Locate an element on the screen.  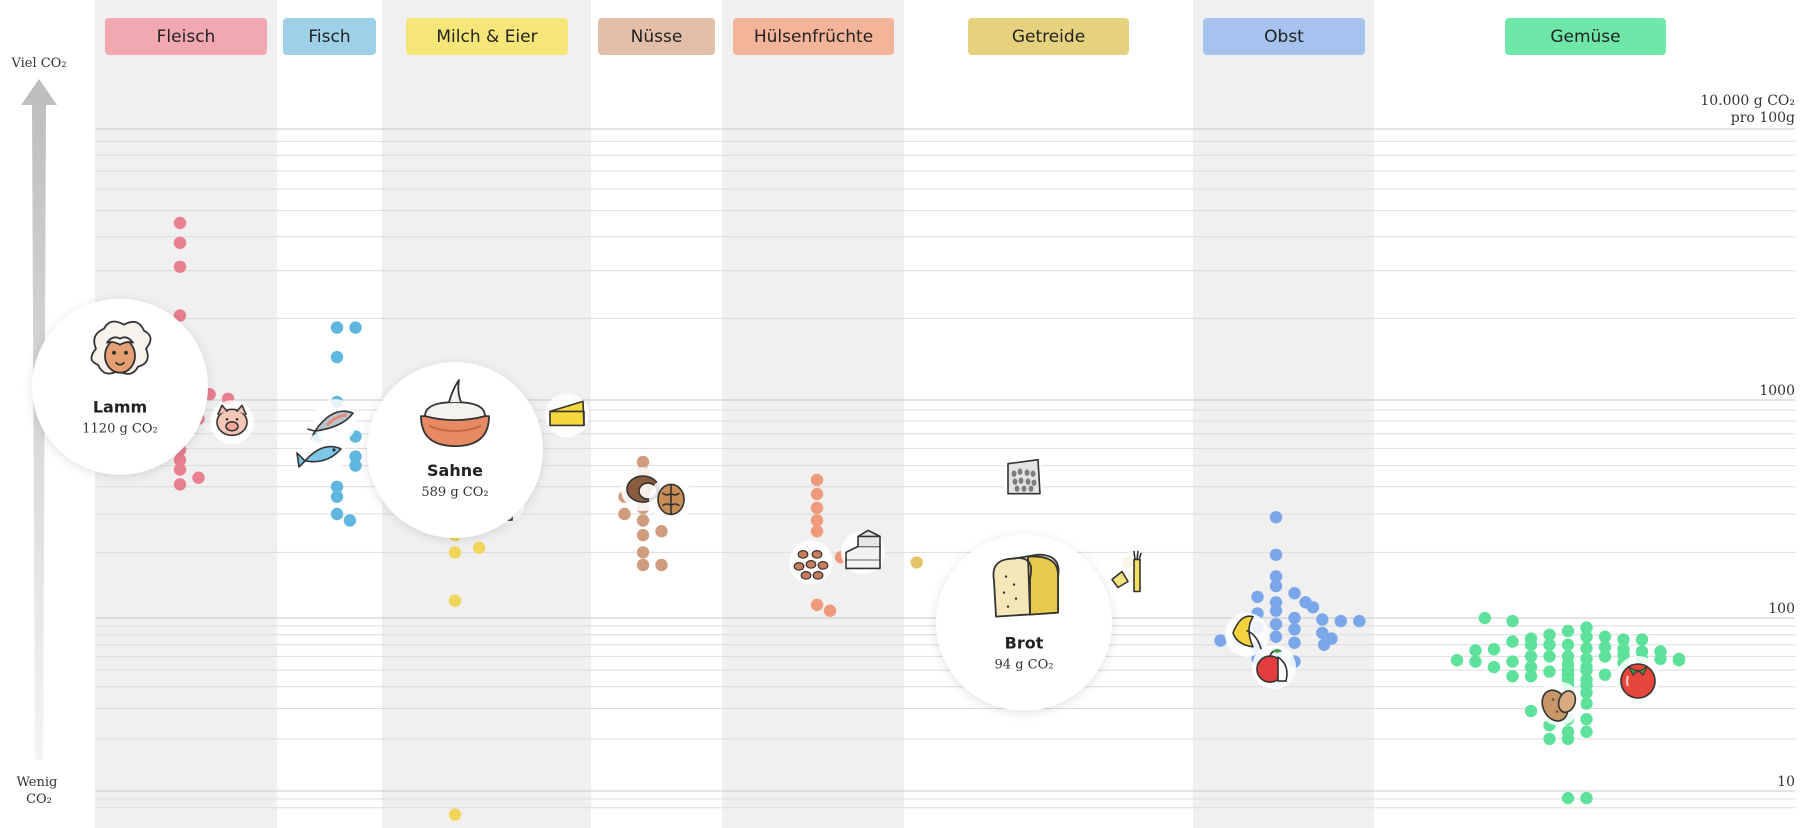
potato-icon is located at coordinates (1559, 703).